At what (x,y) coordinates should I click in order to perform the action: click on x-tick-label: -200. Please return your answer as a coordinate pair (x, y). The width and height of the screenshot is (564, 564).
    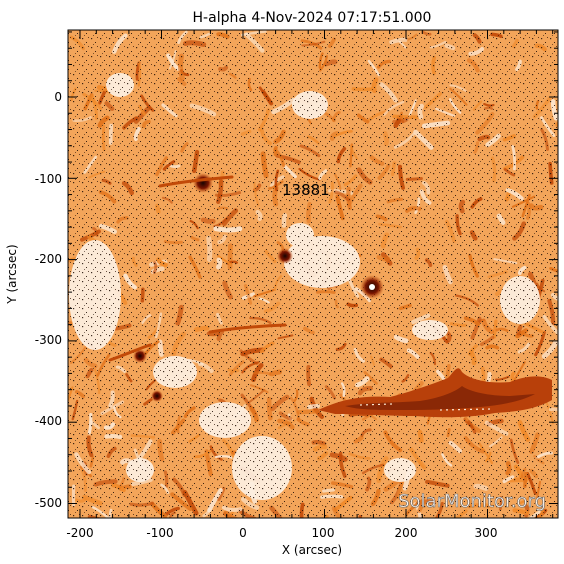
    Looking at the image, I should click on (79, 533).